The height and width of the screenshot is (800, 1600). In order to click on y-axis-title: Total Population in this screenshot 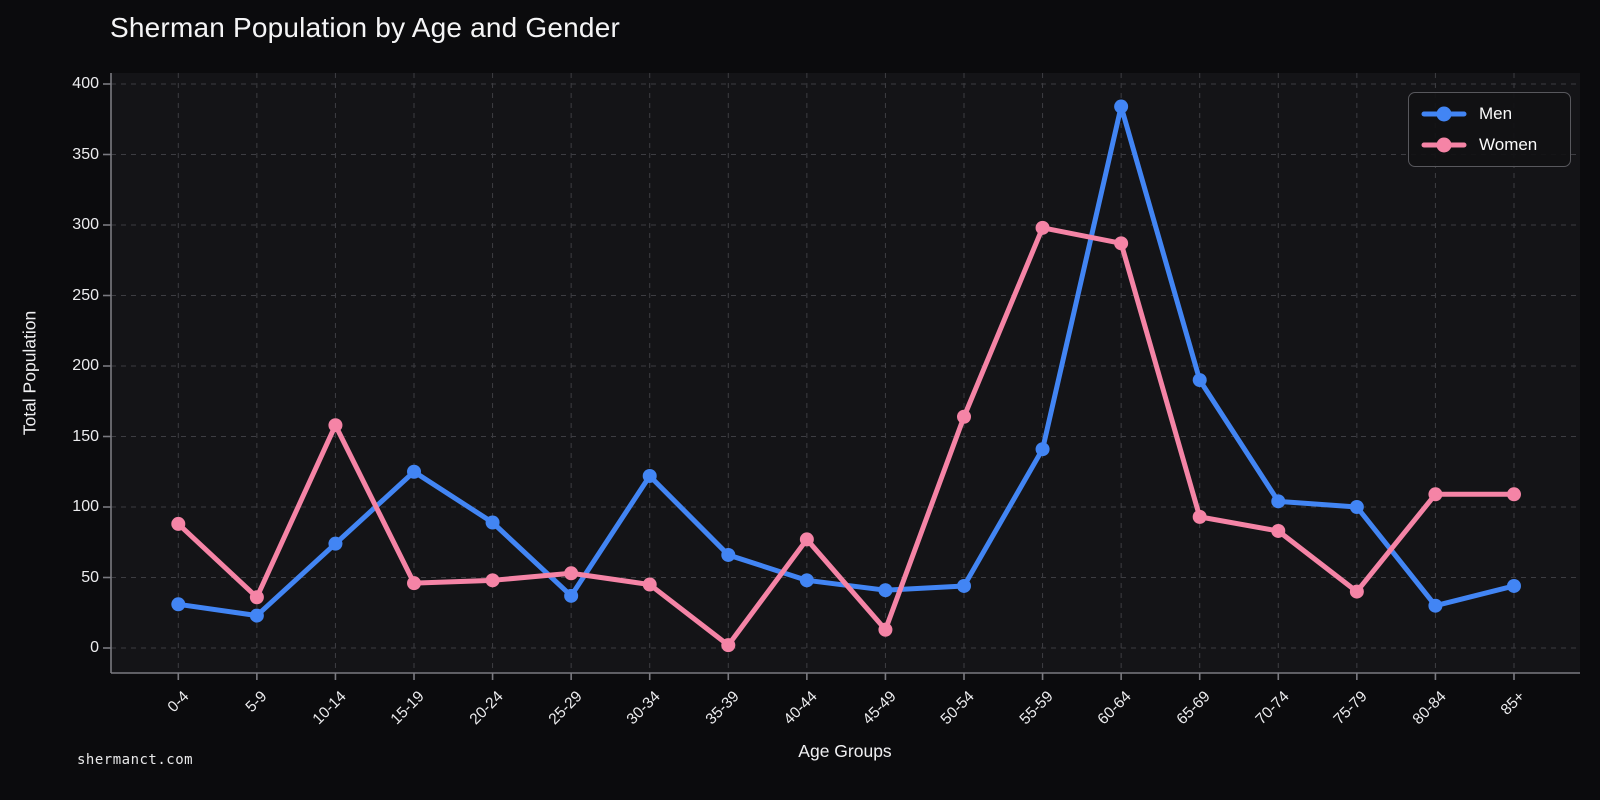, I will do `click(29, 373)`.